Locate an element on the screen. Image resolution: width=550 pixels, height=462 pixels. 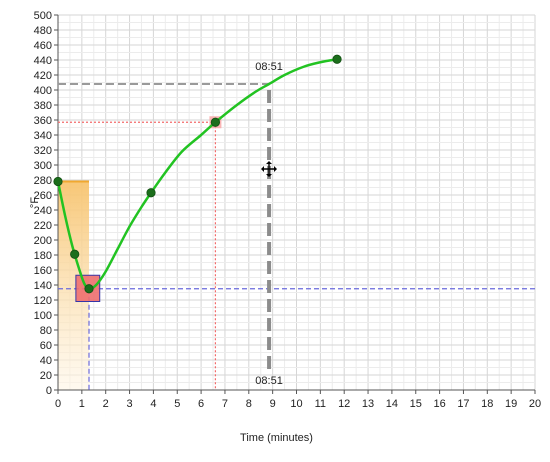
y-tick-label: 140 is located at coordinates (43, 286).